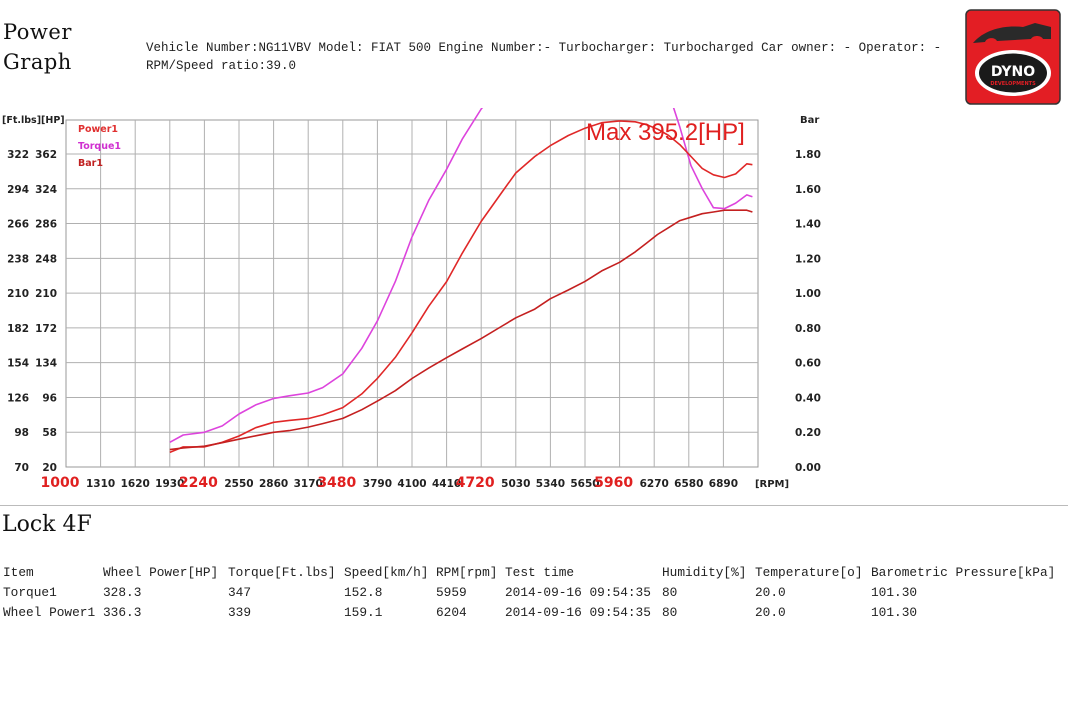  What do you see at coordinates (122, 612) in the screenshot?
I see `table-cell: 336.3` at bounding box center [122, 612].